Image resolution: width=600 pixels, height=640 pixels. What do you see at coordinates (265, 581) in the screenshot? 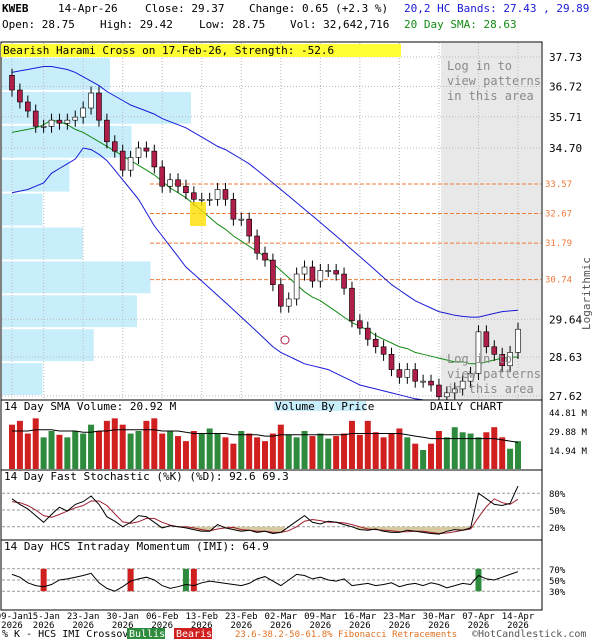
I see `imi-line` at bounding box center [265, 581].